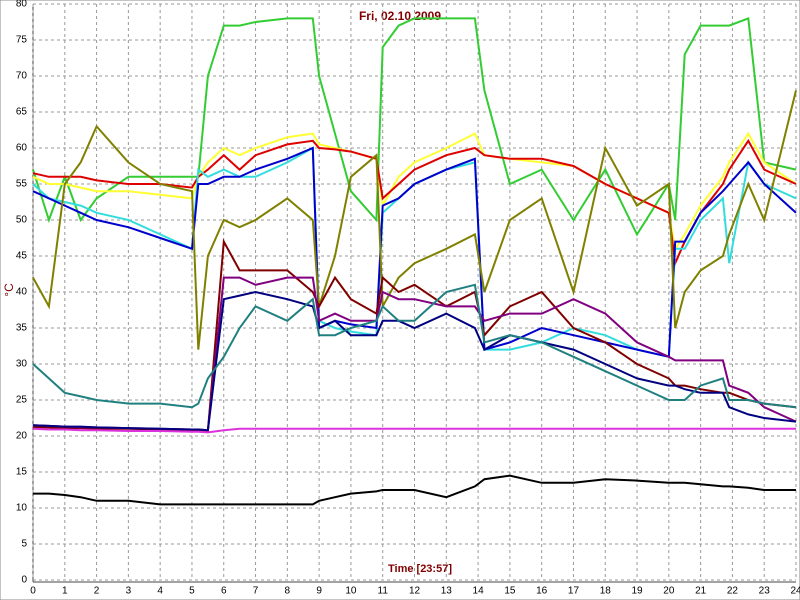  I want to click on x-tick-label: 0, so click(33, 591).